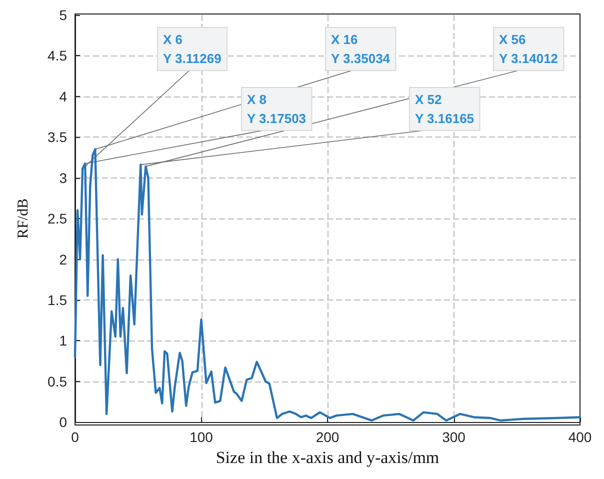  I want to click on x-tick-label: 100, so click(202, 437).